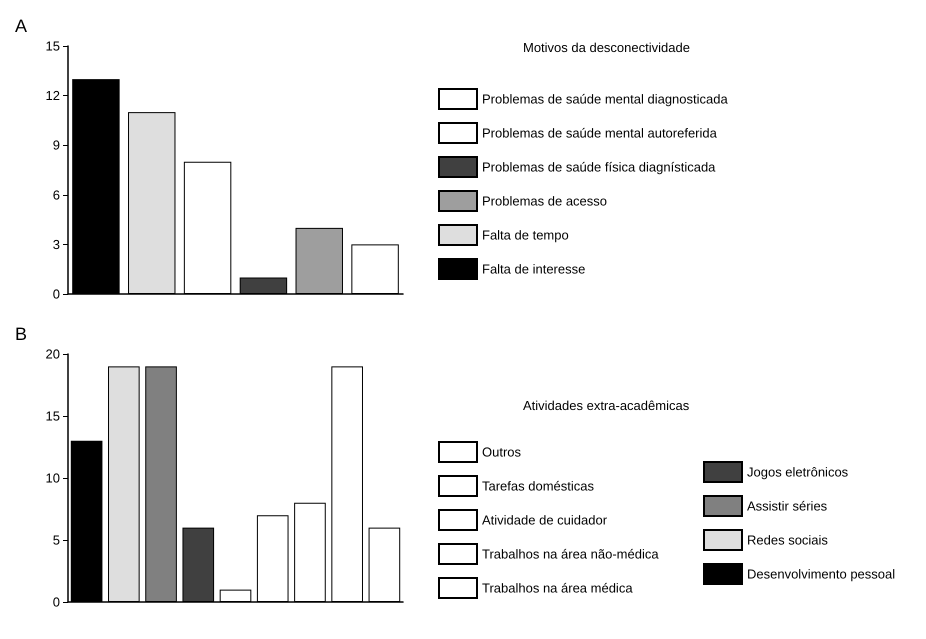 This screenshot has width=926, height=639. What do you see at coordinates (56, 540) in the screenshot?
I see `y-tick-label: 5` at bounding box center [56, 540].